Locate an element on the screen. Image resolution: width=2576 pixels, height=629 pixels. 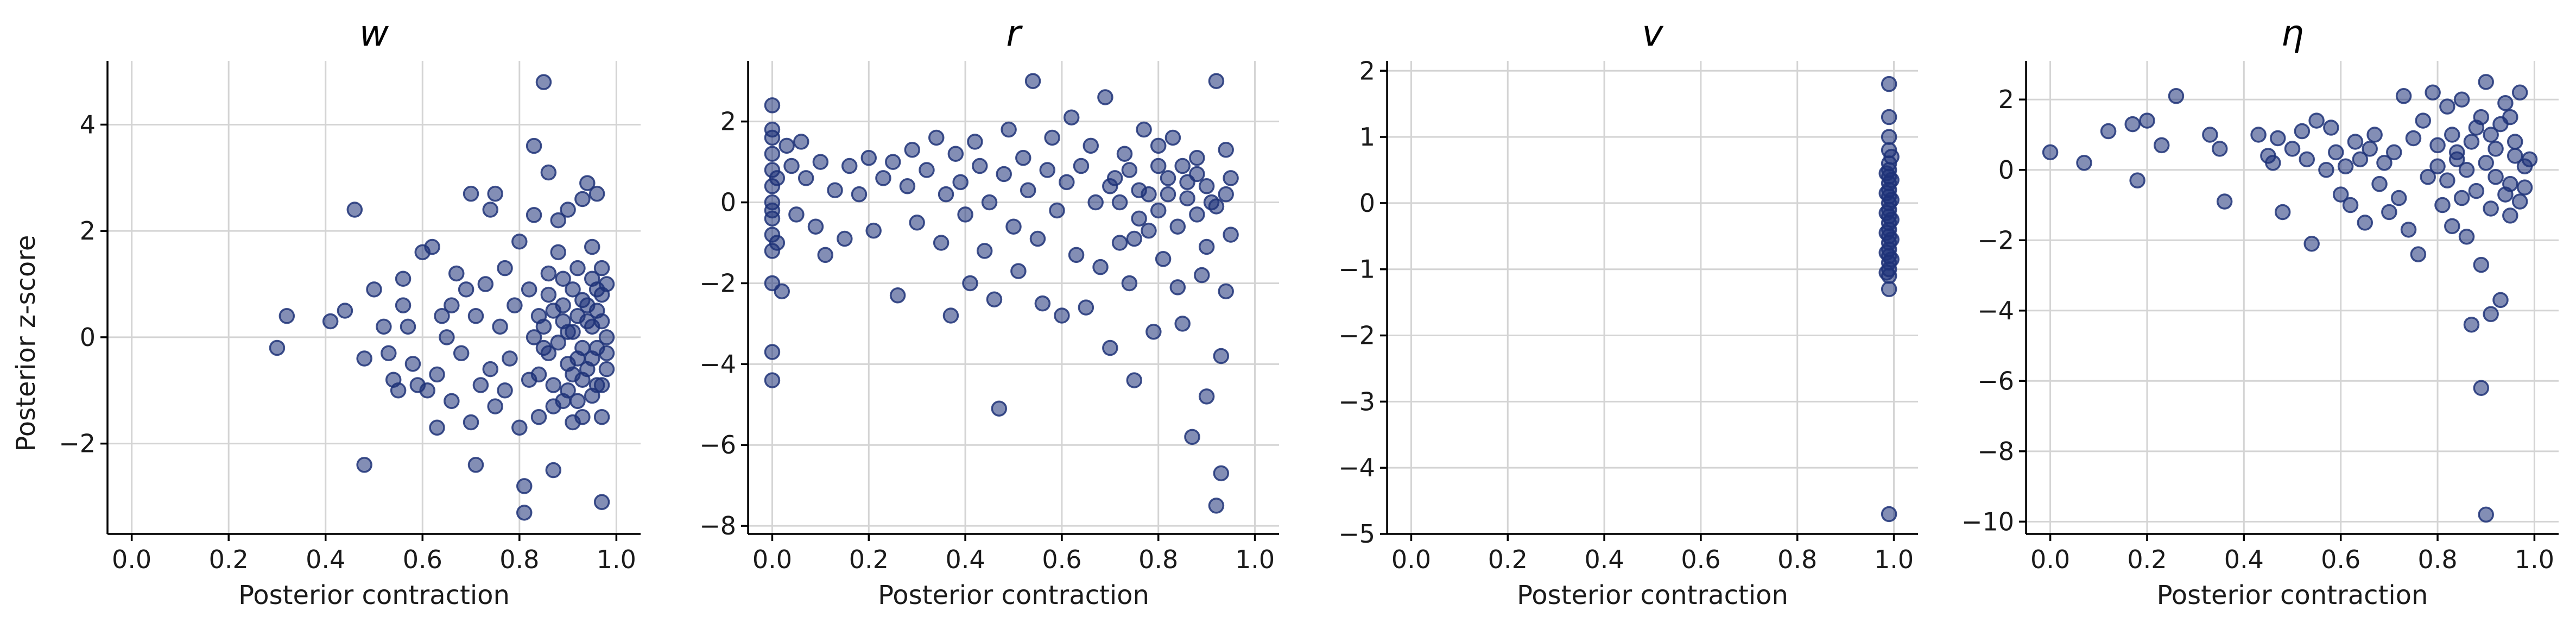
y-tick-label: 0 is located at coordinates (1367, 203).